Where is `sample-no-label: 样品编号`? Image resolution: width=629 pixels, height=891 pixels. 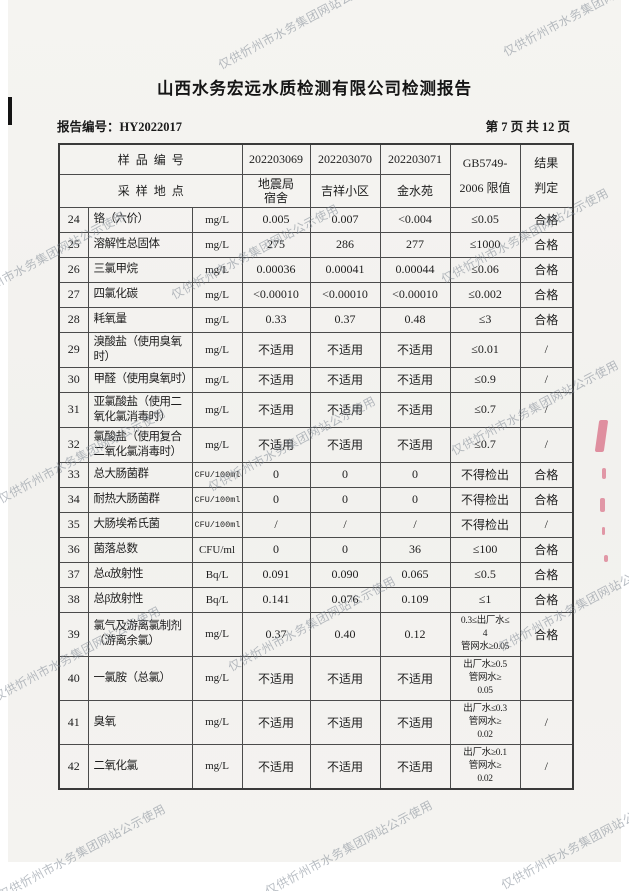
sample-no-label: 样品编号 is located at coordinates (150, 159).